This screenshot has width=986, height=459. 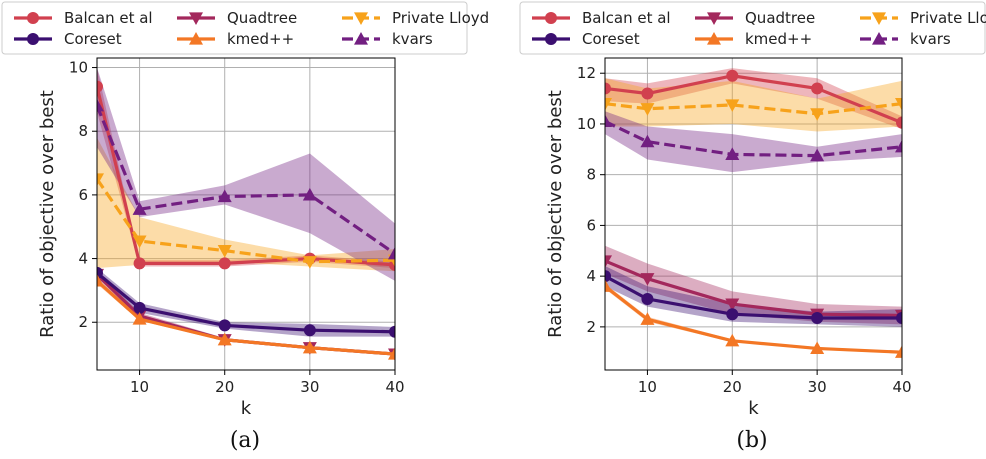 I want to click on panel-caption: (b), so click(x=751, y=440).